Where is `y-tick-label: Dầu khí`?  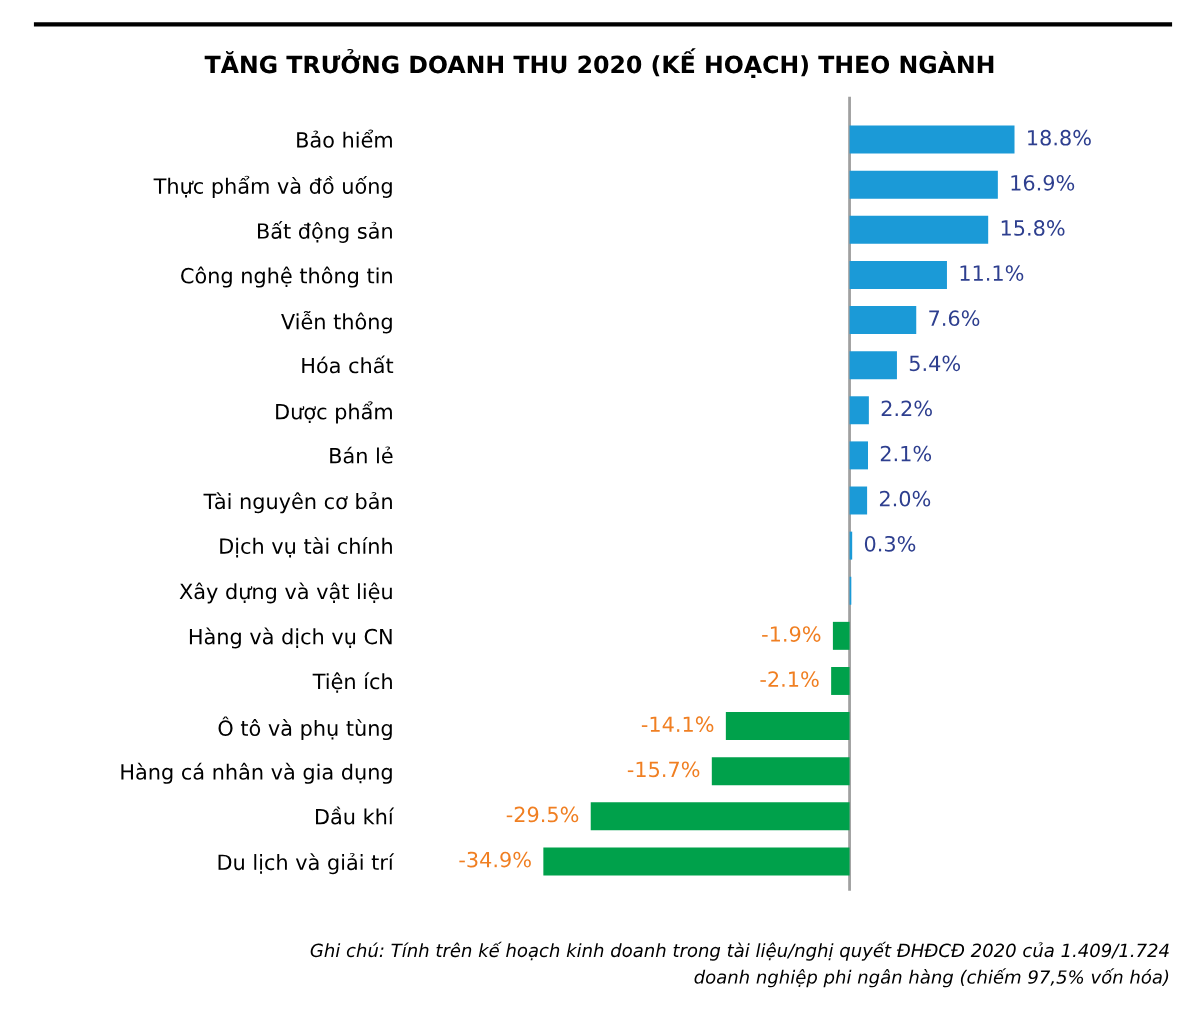 y-tick-label: Dầu khí is located at coordinates (355, 815).